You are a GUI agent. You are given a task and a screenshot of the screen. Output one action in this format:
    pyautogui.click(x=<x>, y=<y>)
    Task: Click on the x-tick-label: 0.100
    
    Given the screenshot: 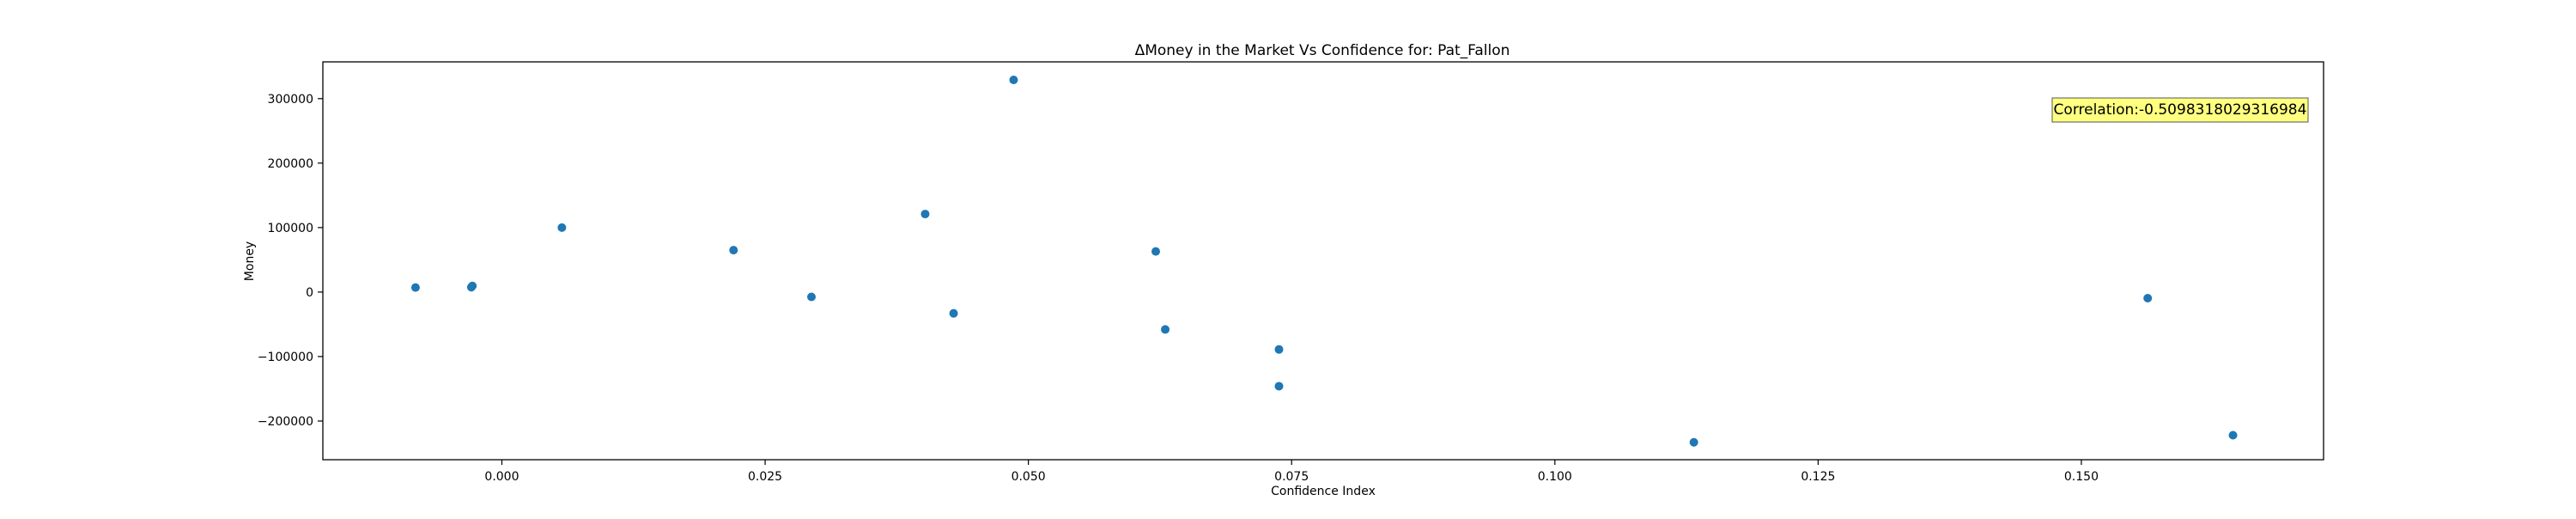 What is the action you would take?
    pyautogui.click(x=1555, y=477)
    